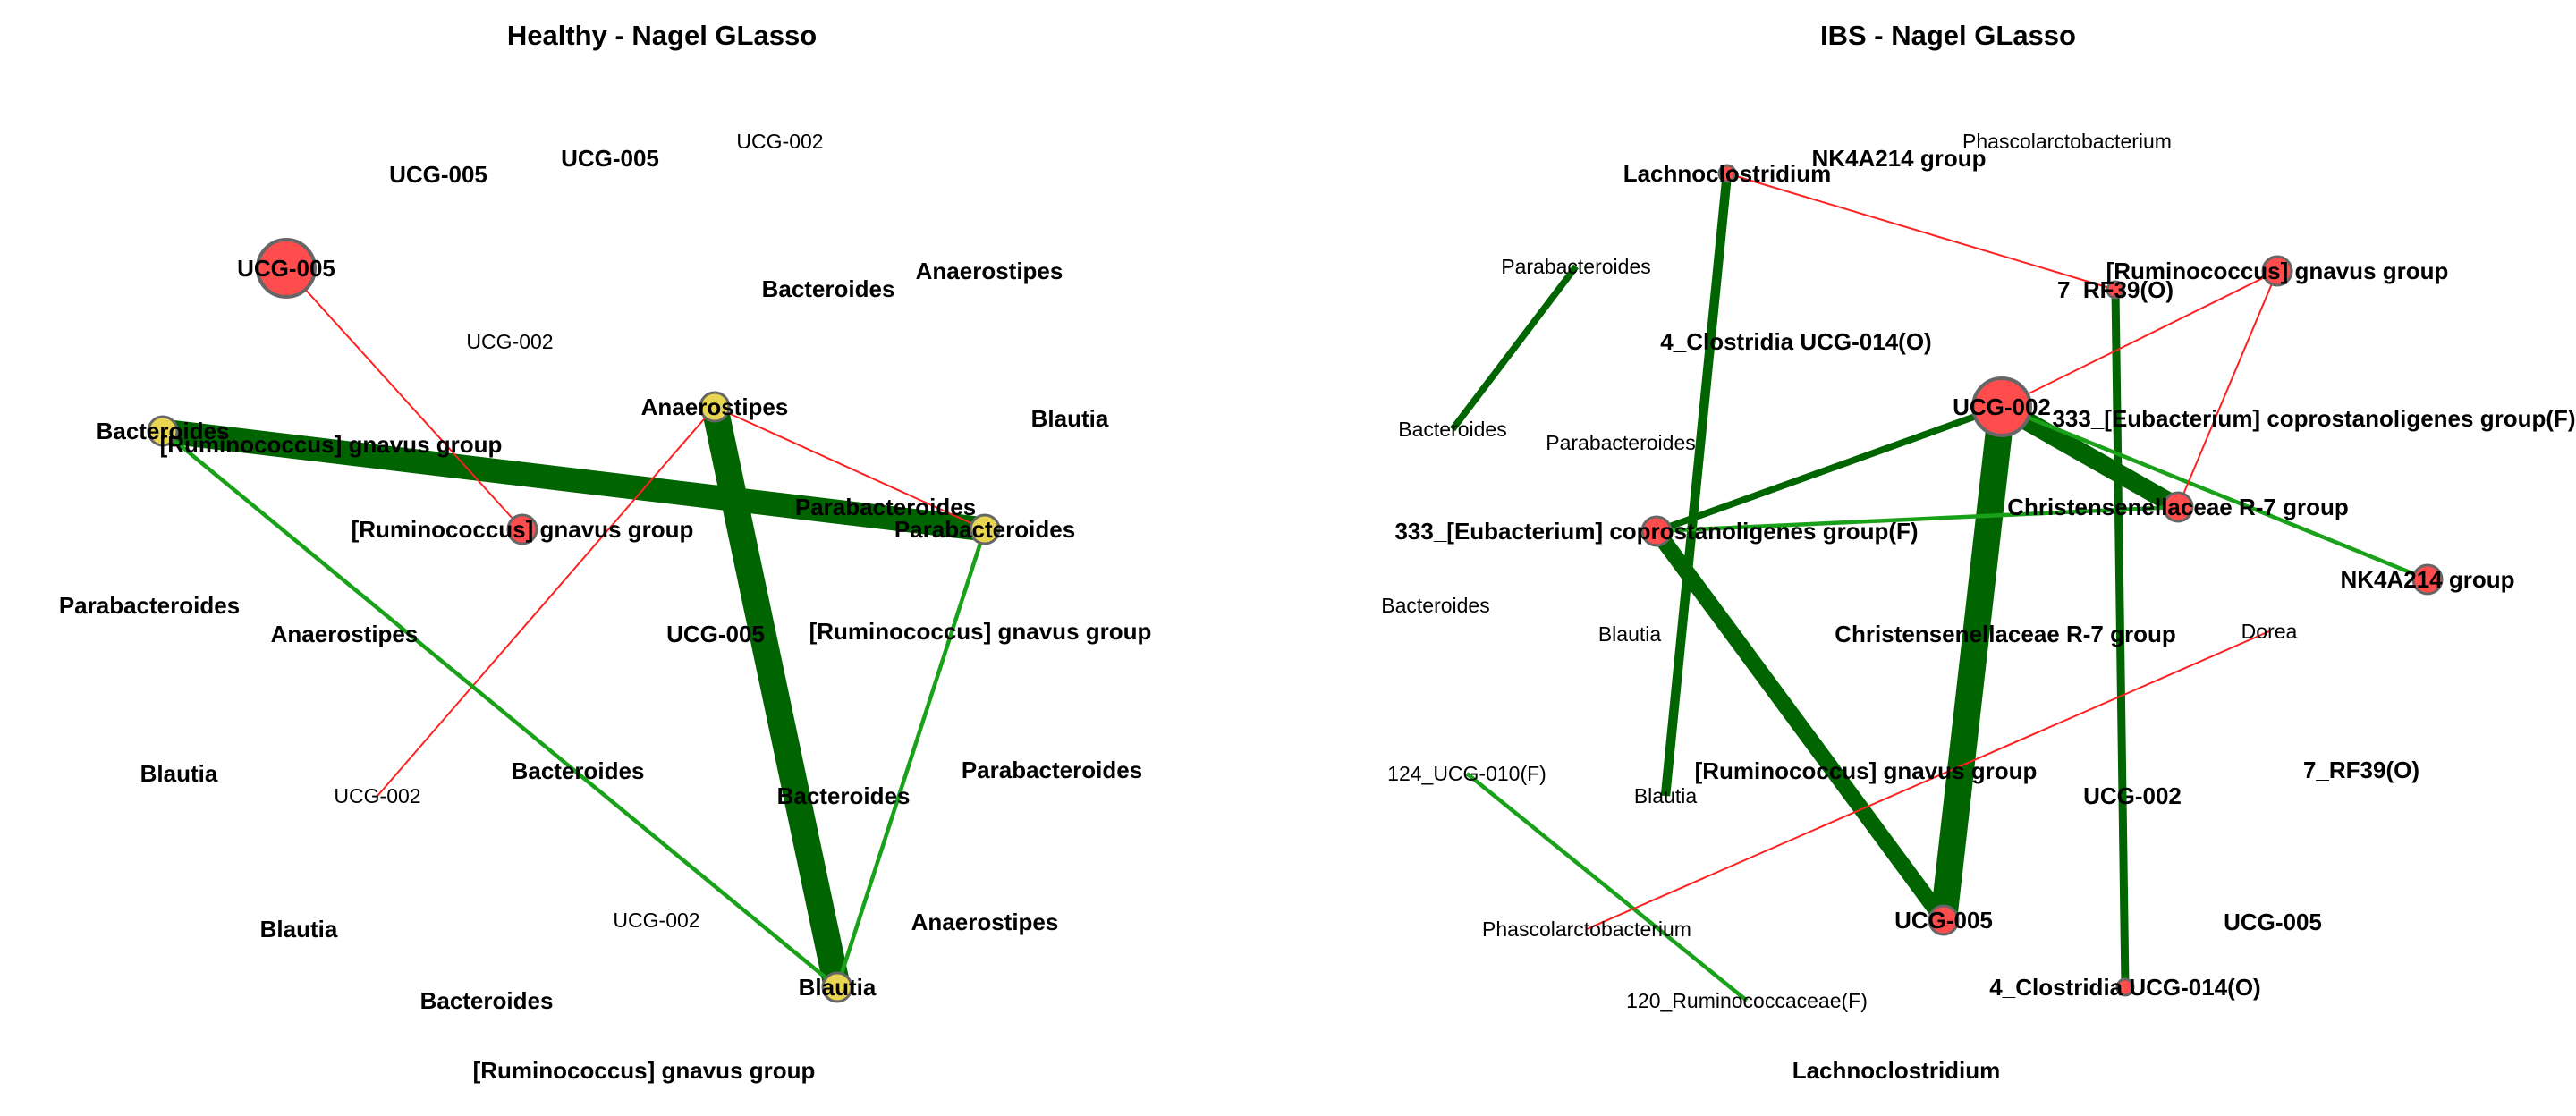 This screenshot has width=2576, height=1116. Describe the element at coordinates (1948, 35) in the screenshot. I see `ibs-panel-title: IBS - Nagel GLasso` at that location.